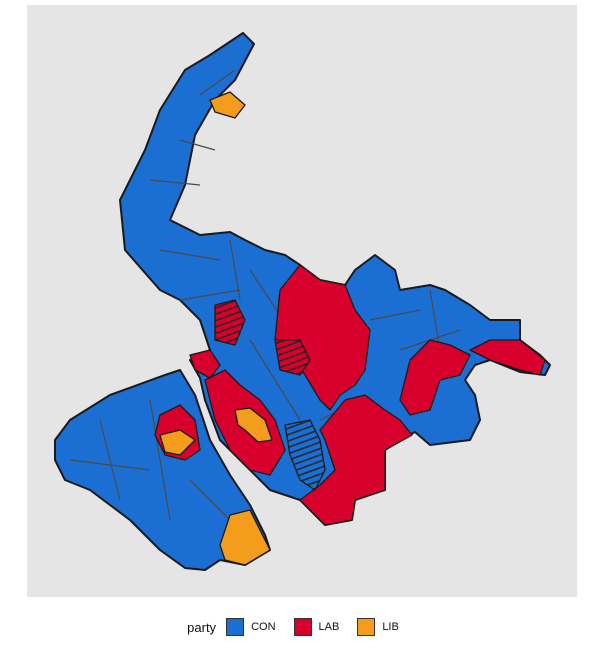 The image size is (600, 653). I want to click on legend-label-lib: LIB, so click(390, 627).